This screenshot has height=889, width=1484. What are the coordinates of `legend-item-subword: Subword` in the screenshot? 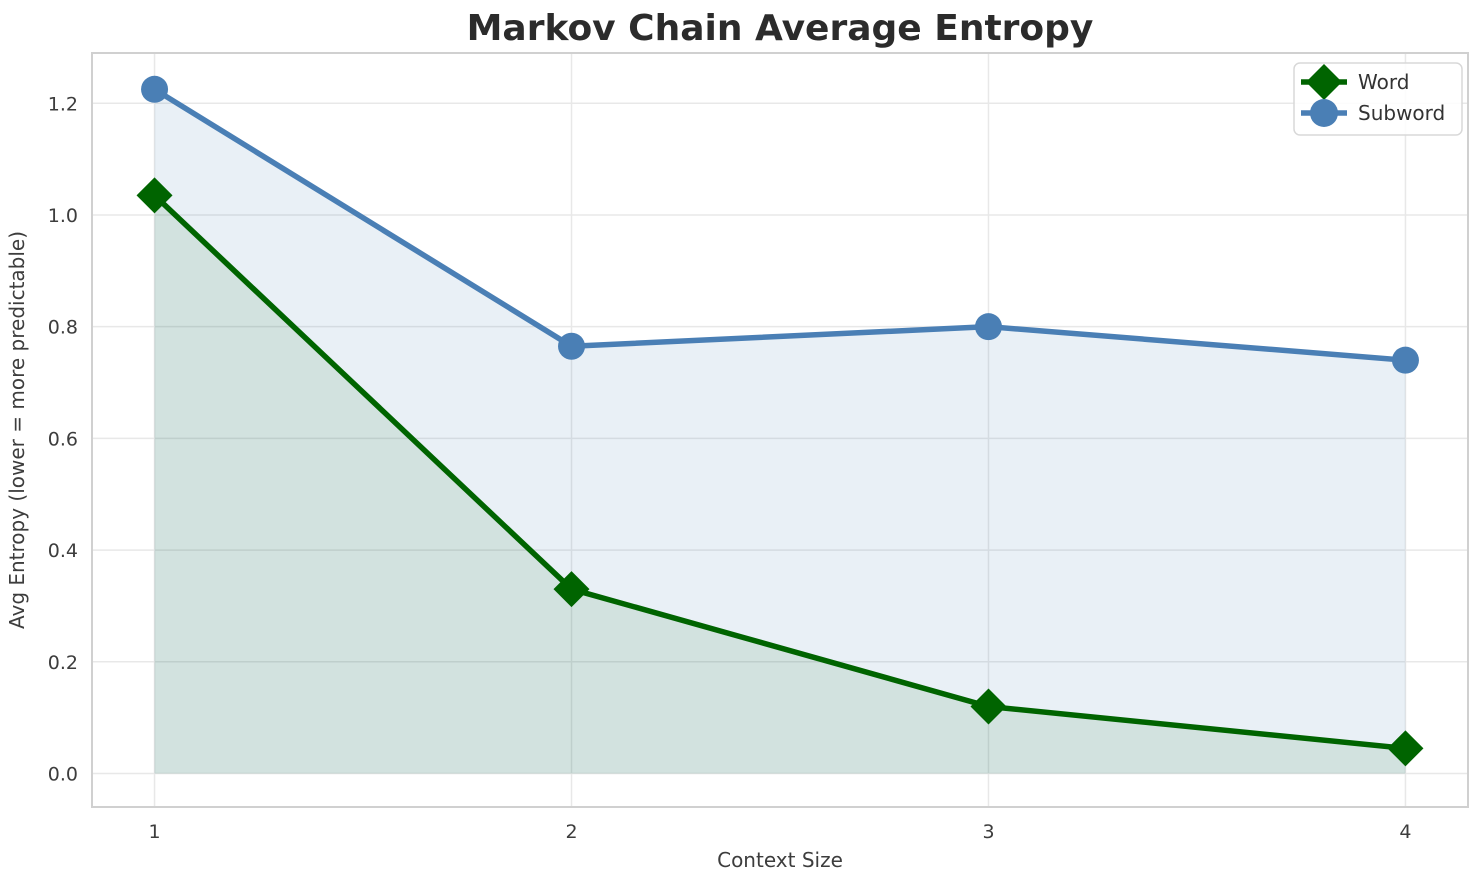 It's located at (1373, 113).